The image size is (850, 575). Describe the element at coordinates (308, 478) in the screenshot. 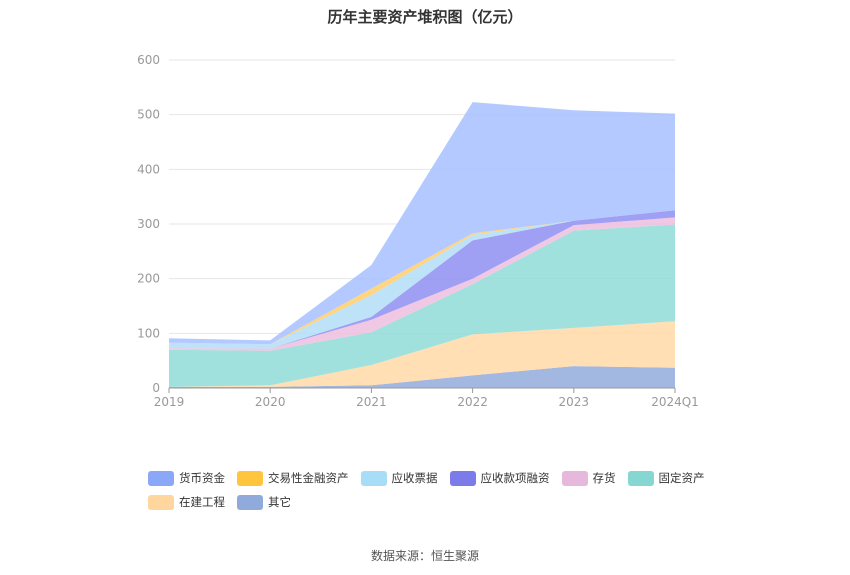

I see `legend-label-1: 交易性金融资产` at that location.